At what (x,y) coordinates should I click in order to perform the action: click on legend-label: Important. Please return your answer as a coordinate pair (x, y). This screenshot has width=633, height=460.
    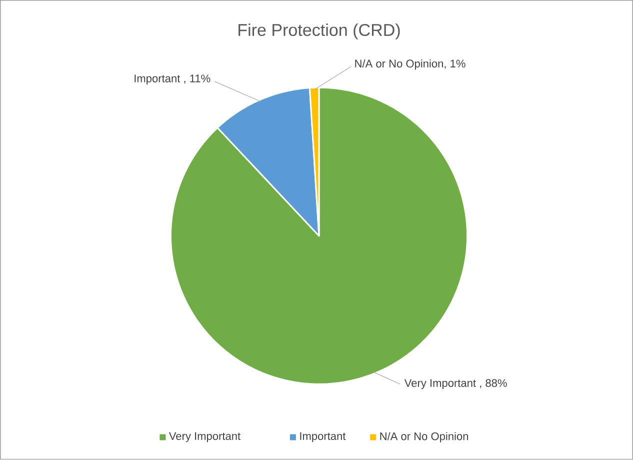
    Looking at the image, I should click on (323, 437).